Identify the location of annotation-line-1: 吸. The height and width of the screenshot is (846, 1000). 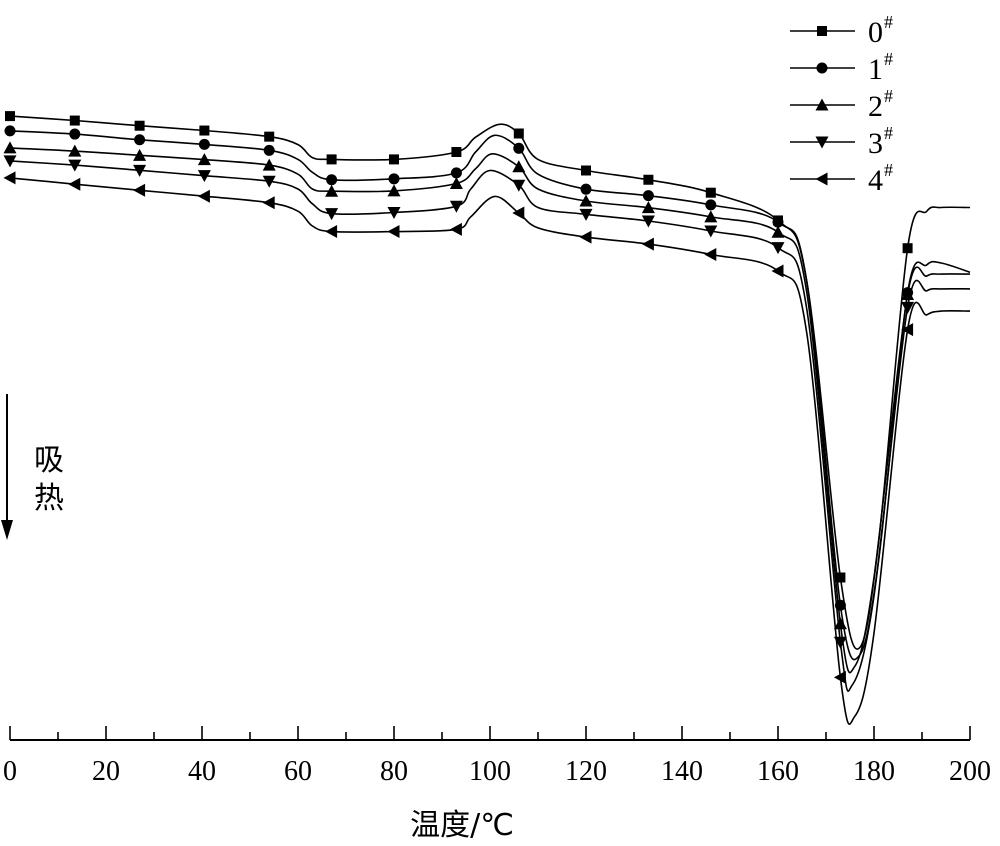
(49, 460).